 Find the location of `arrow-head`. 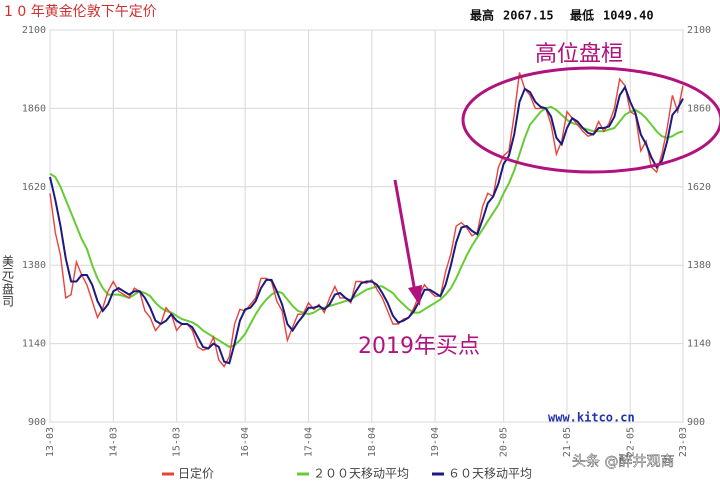

arrow-head is located at coordinates (415, 295).